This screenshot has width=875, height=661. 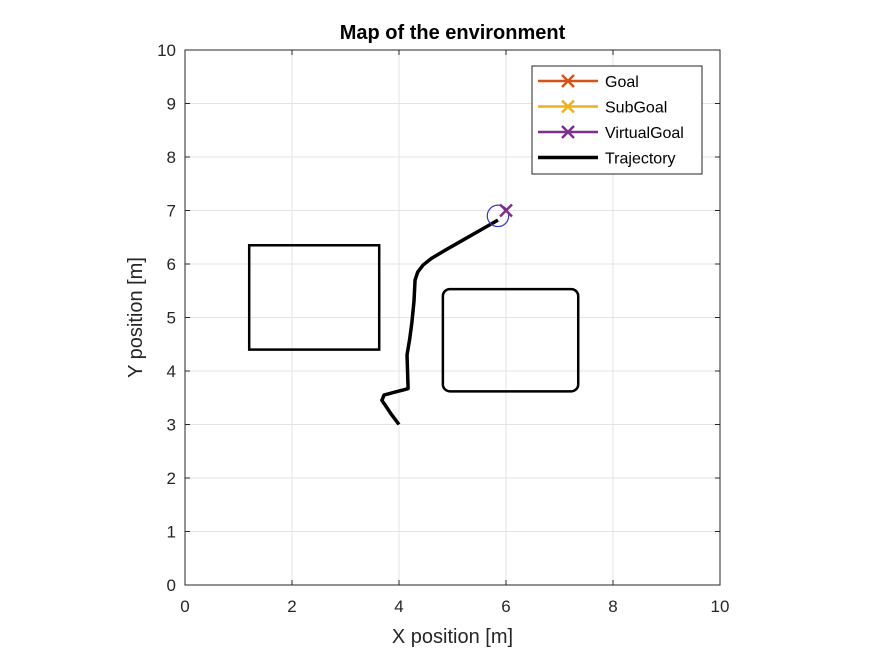 What do you see at coordinates (498, 216) in the screenshot?
I see `robot-circle` at bounding box center [498, 216].